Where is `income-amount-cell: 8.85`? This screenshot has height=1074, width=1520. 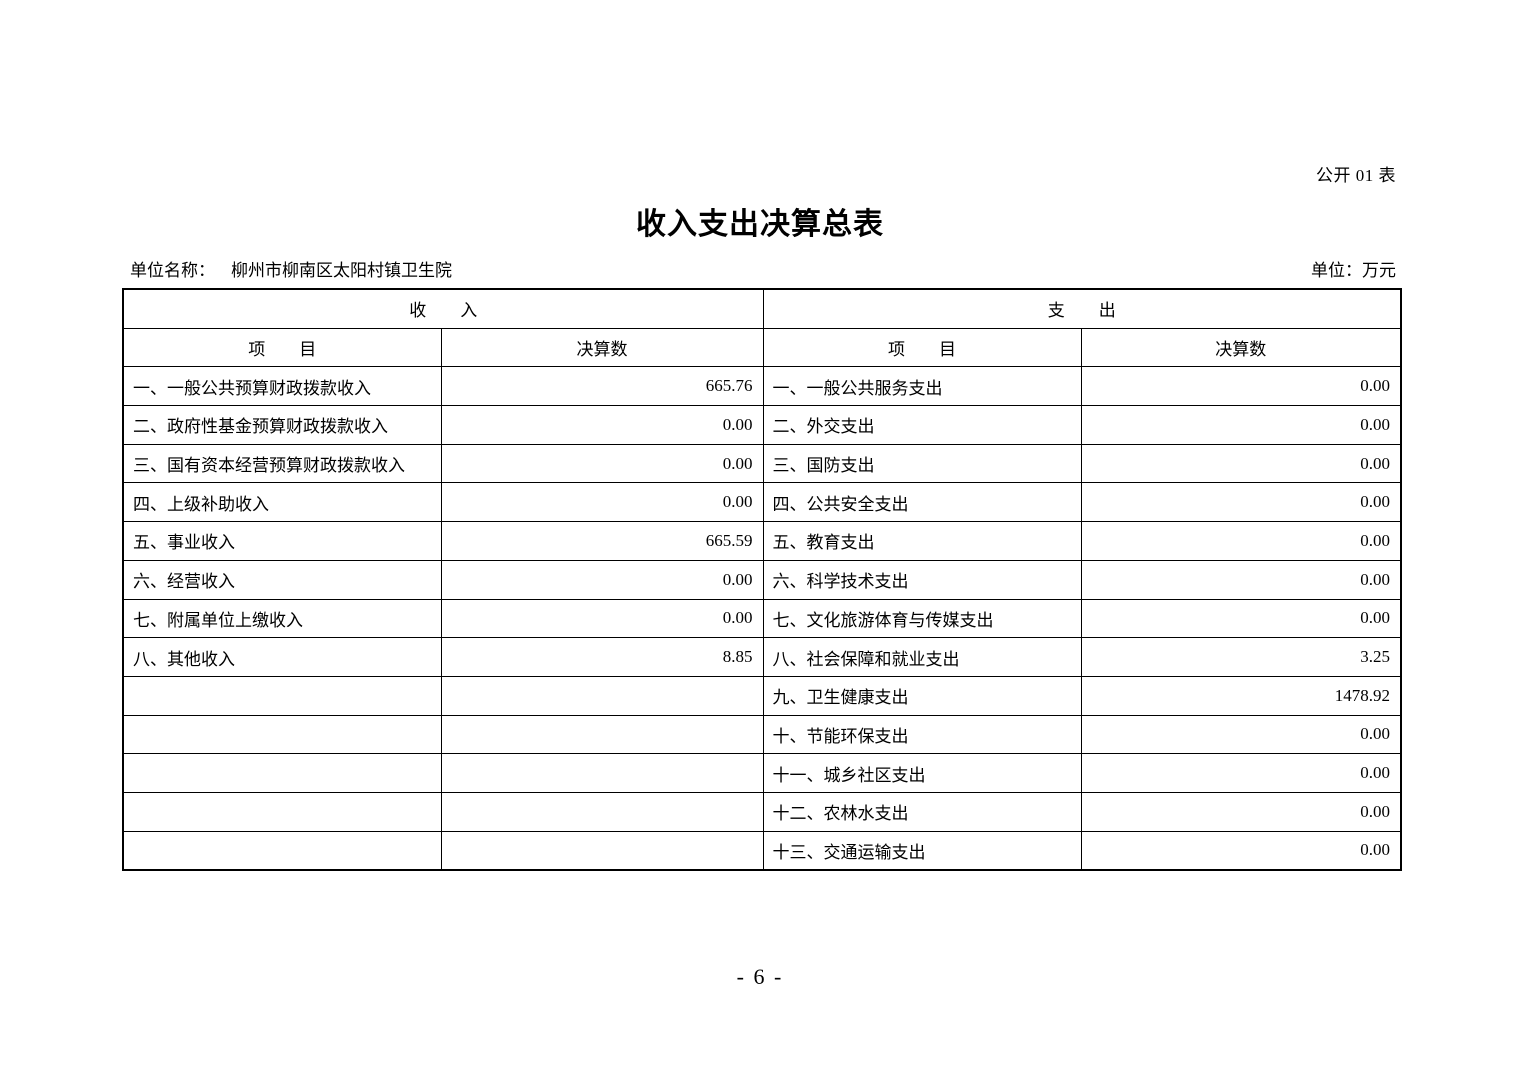
income-amount-cell: 8.85 is located at coordinates (602, 657).